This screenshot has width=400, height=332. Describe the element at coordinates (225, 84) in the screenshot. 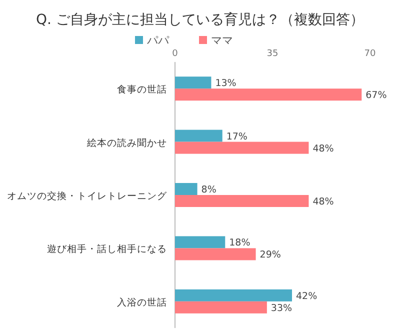

I see `data-label: 13%` at that location.